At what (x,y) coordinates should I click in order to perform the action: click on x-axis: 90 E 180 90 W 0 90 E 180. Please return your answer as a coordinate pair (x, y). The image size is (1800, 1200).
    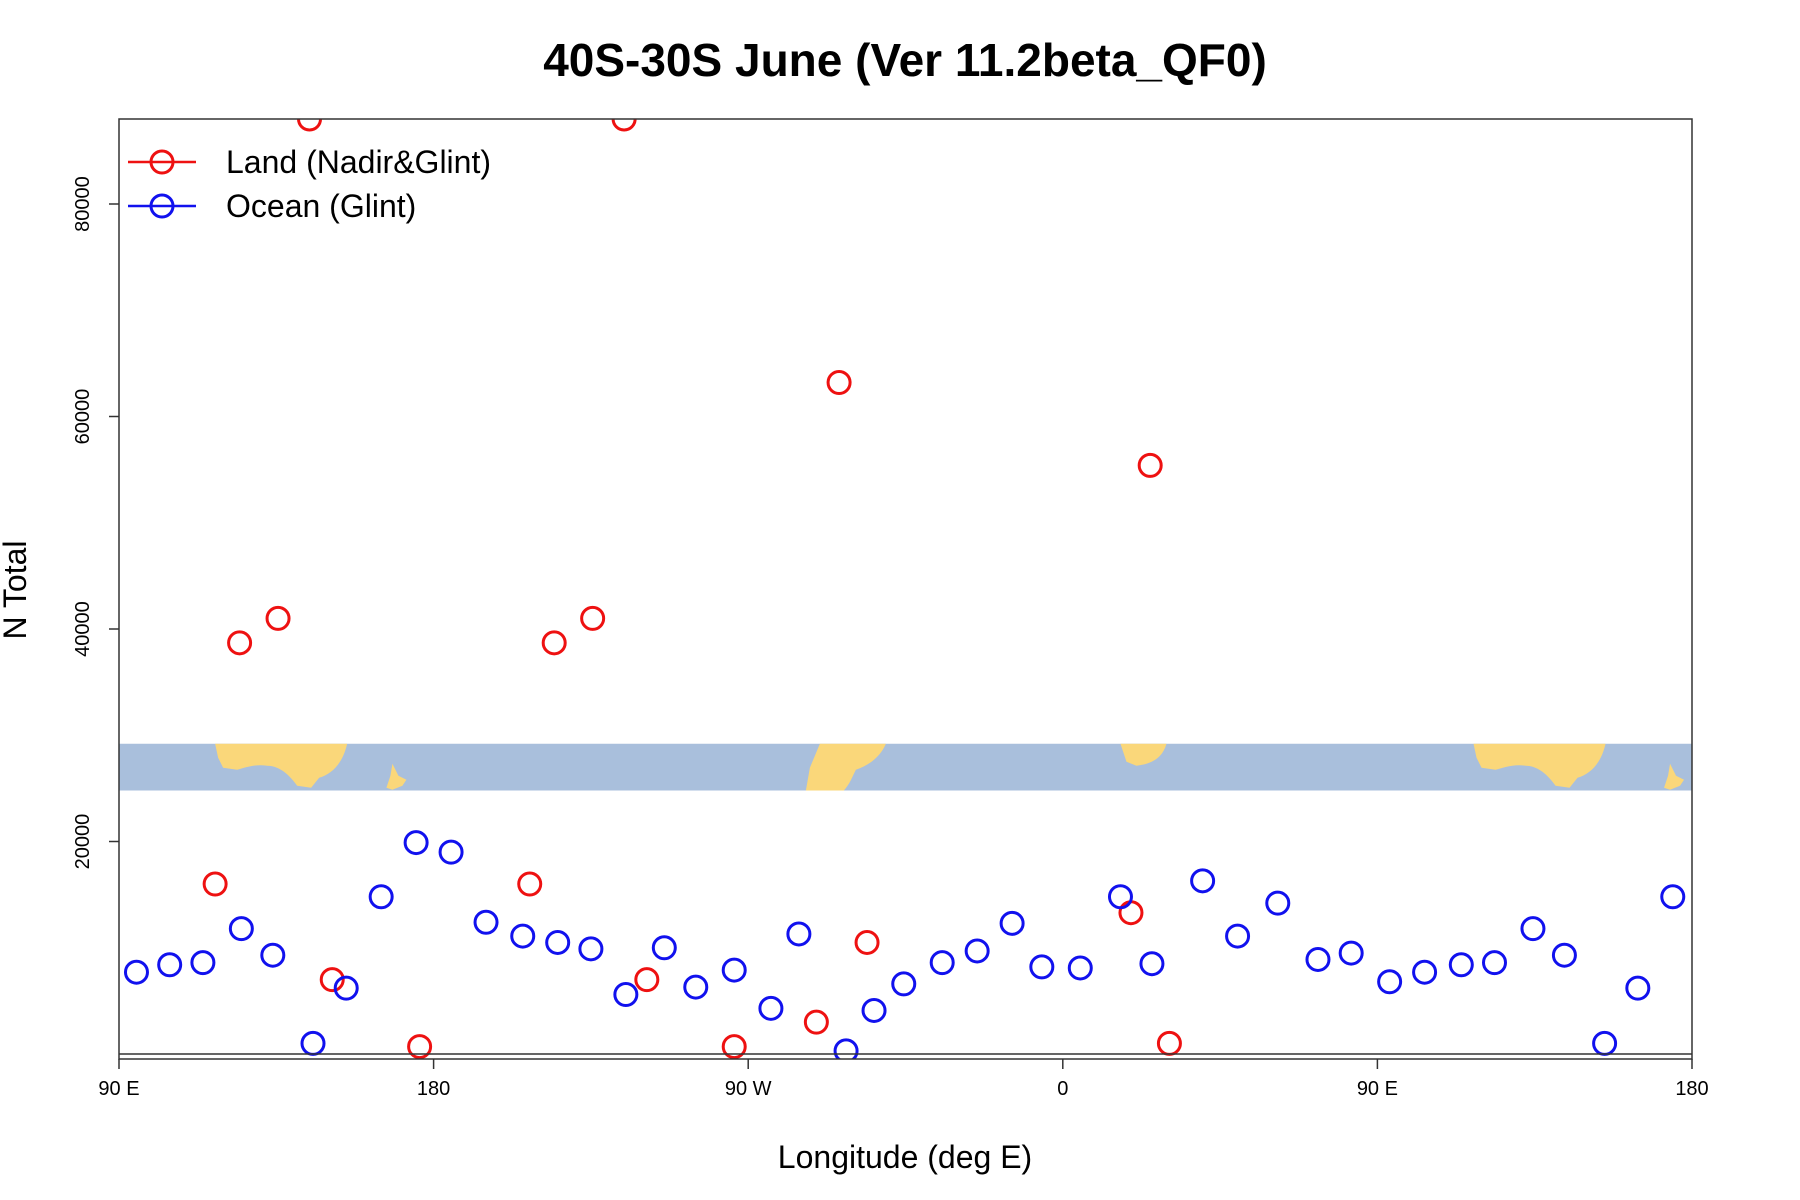
    Looking at the image, I should click on (903, 1079).